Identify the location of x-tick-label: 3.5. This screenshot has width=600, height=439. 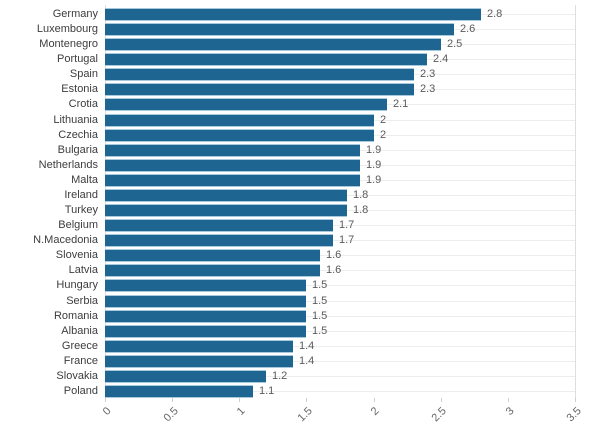
(574, 415).